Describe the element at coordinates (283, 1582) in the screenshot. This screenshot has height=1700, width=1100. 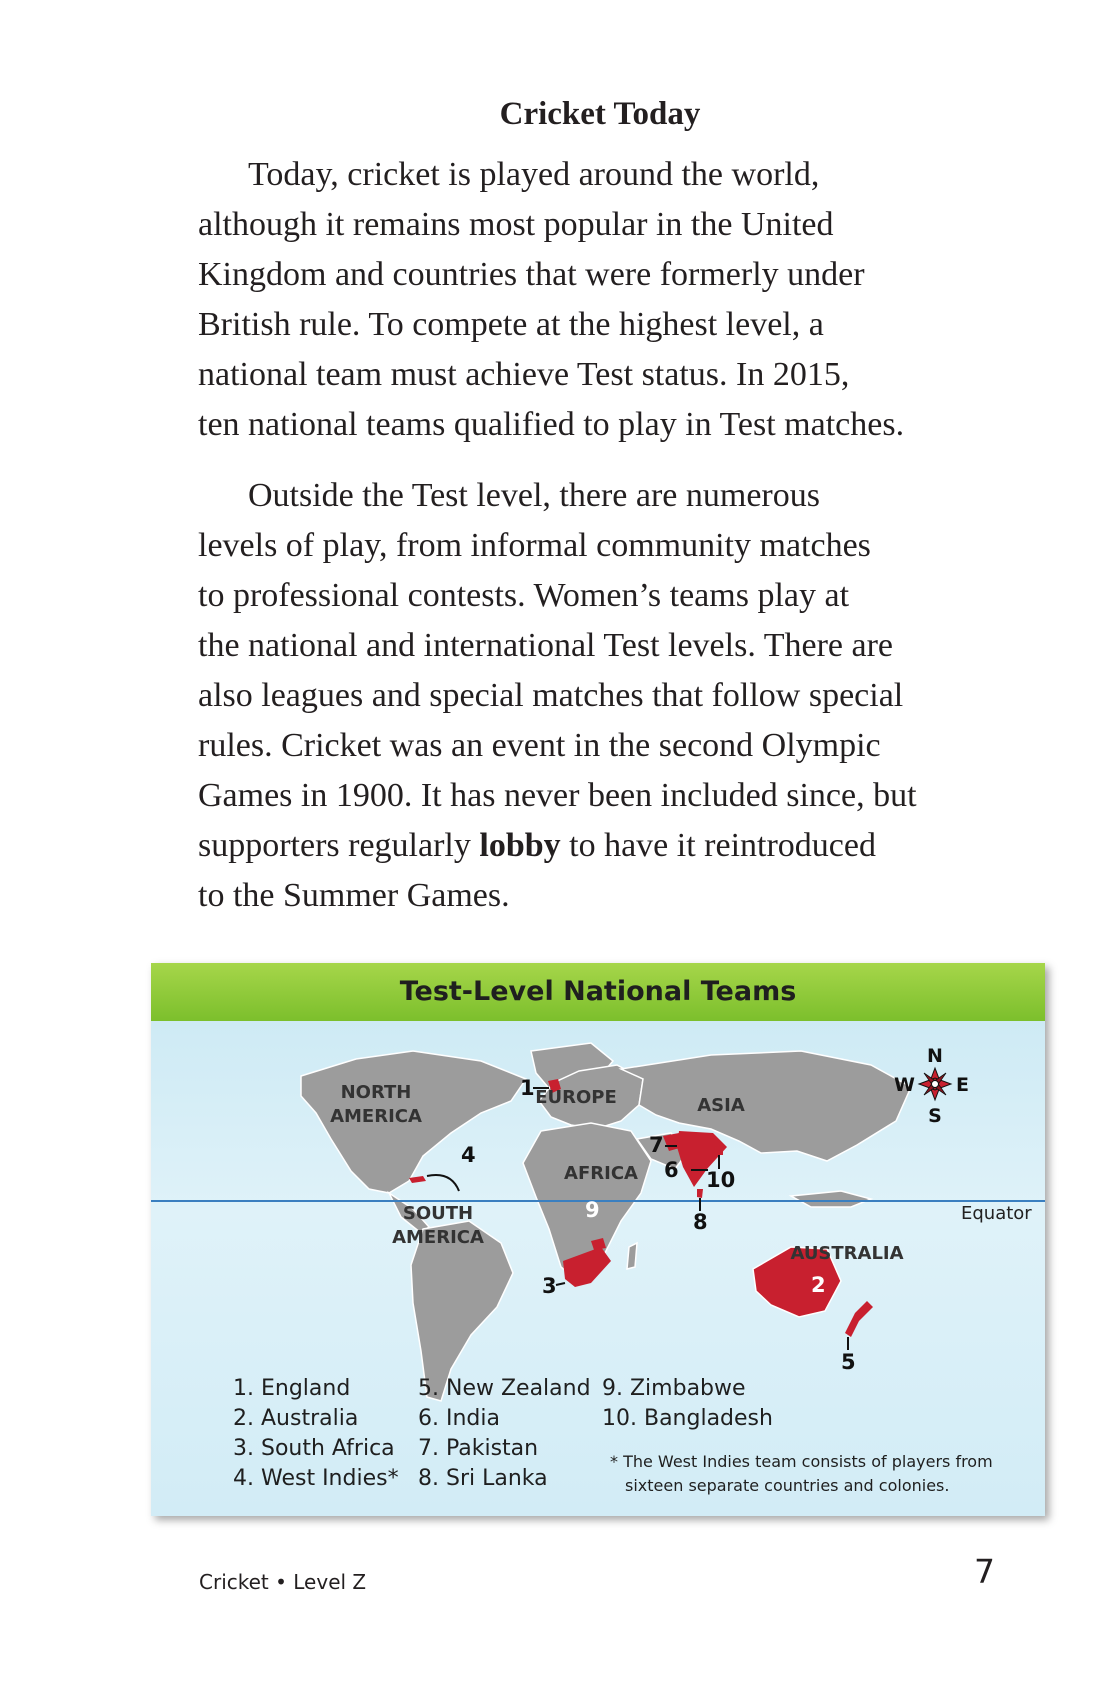
I see `book-footer: Cricket • Level Z` at that location.